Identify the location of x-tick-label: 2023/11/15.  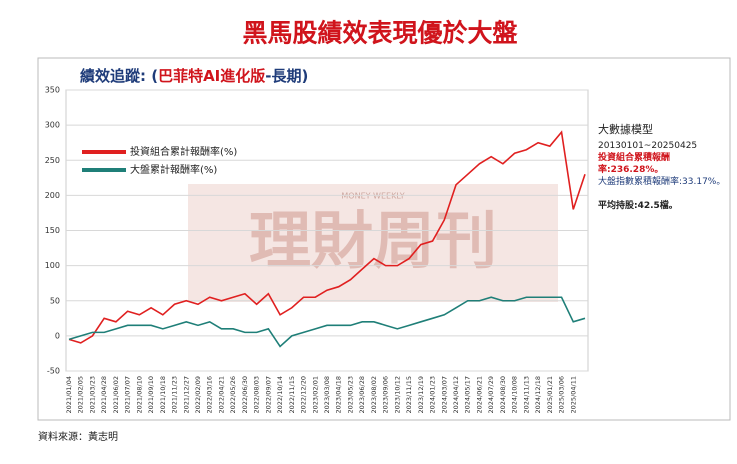
(409, 394).